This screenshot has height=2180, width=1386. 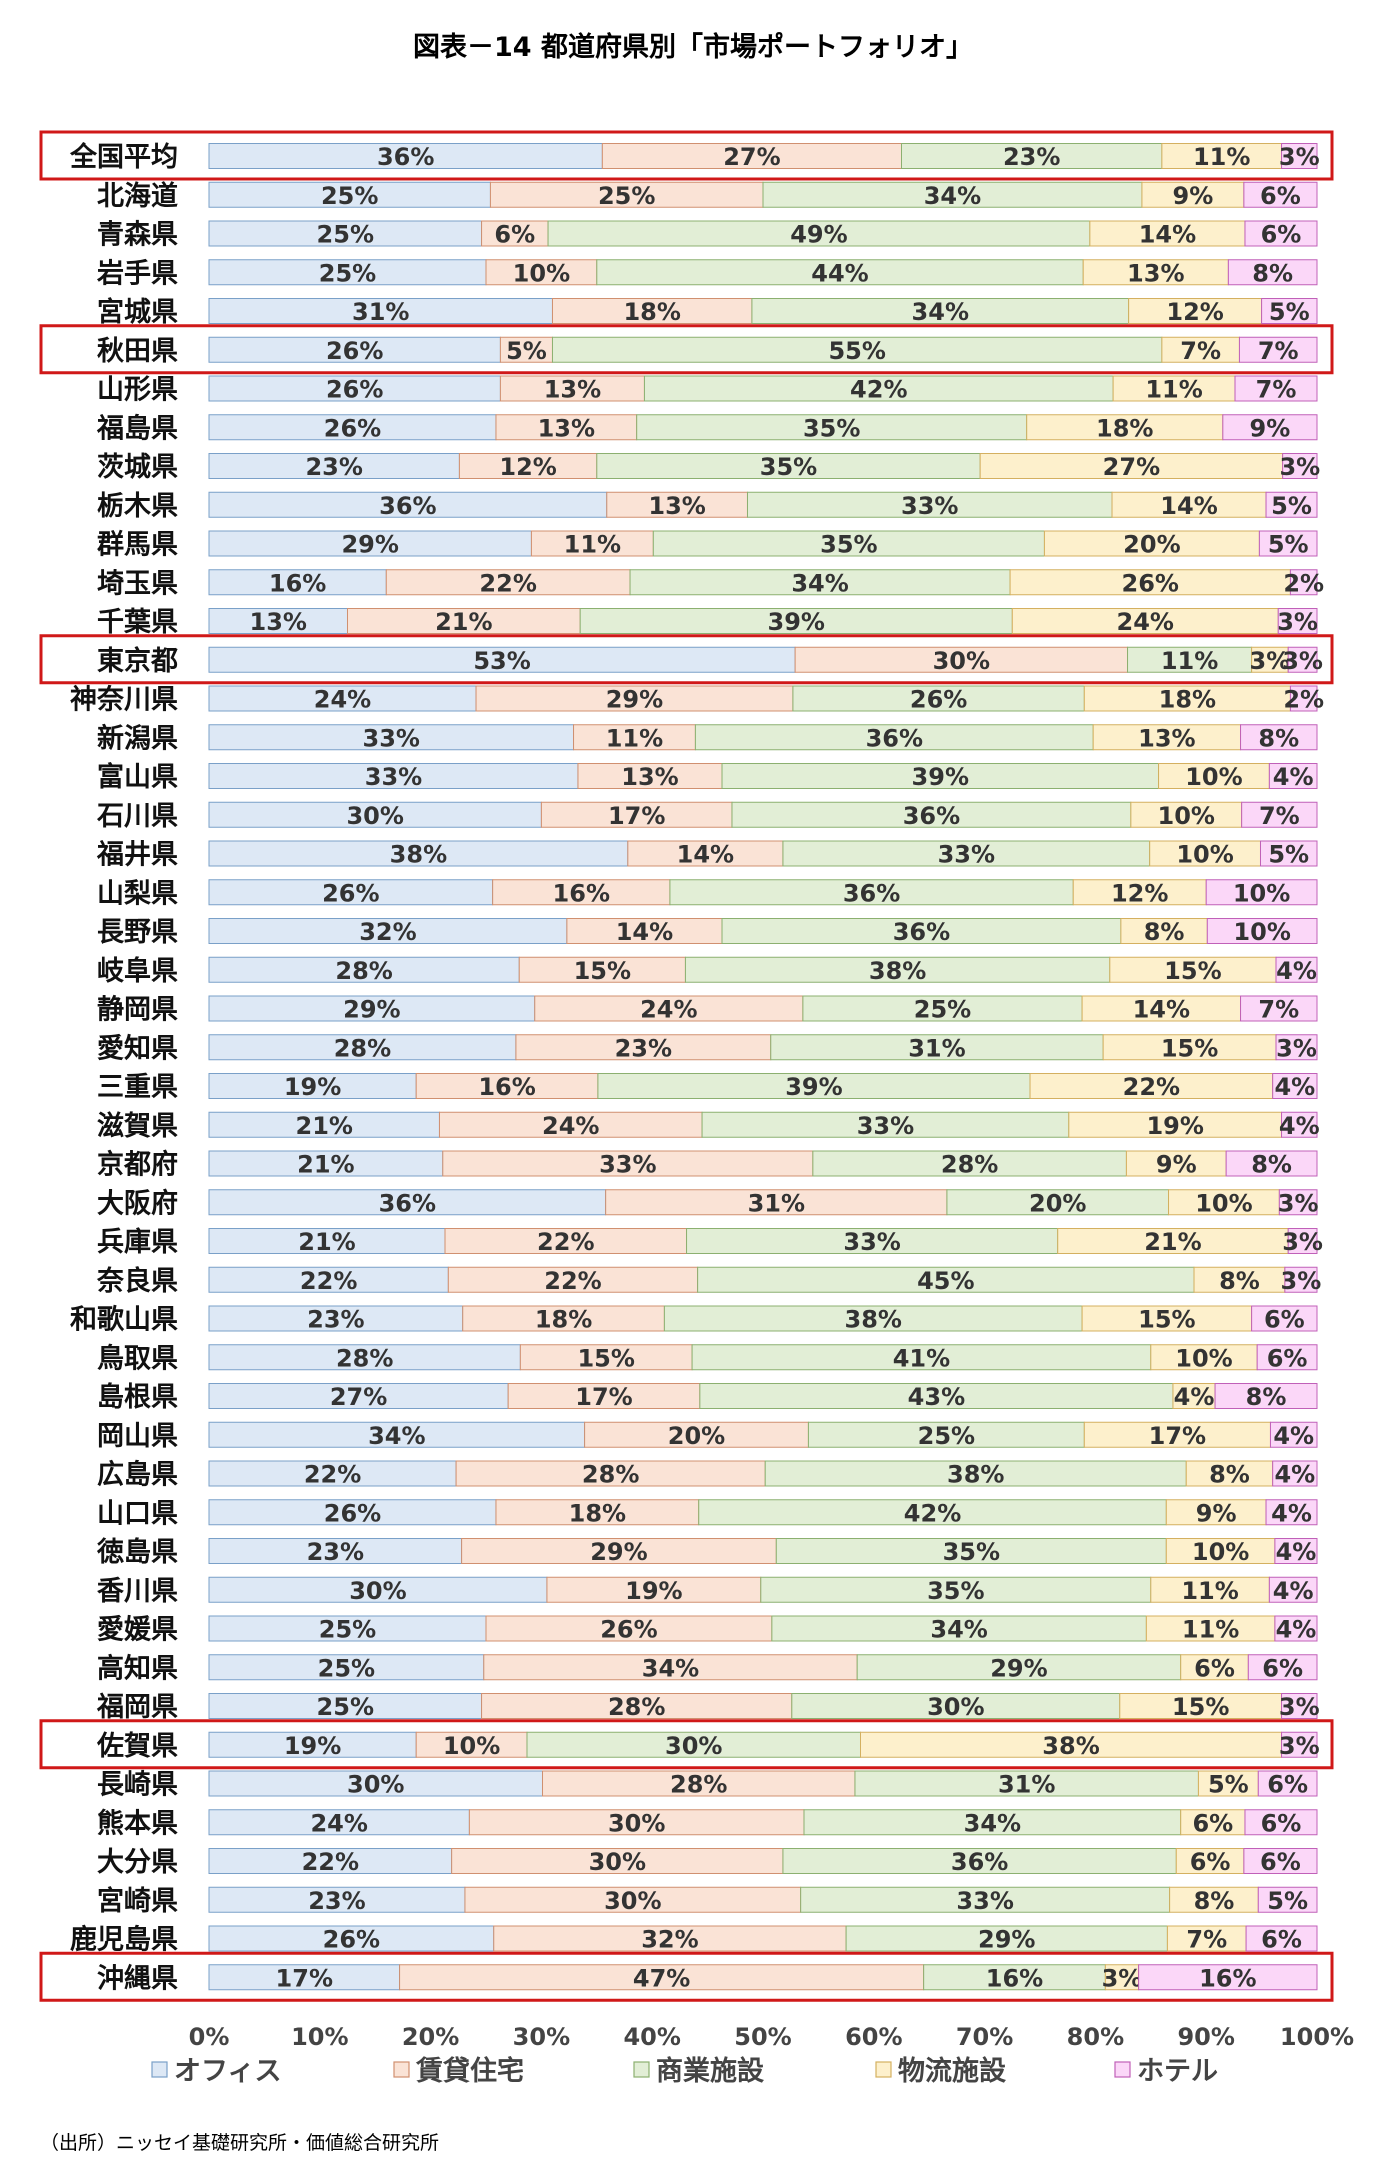 What do you see at coordinates (216, 2071) in the screenshot?
I see `legend-item: オフィス` at bounding box center [216, 2071].